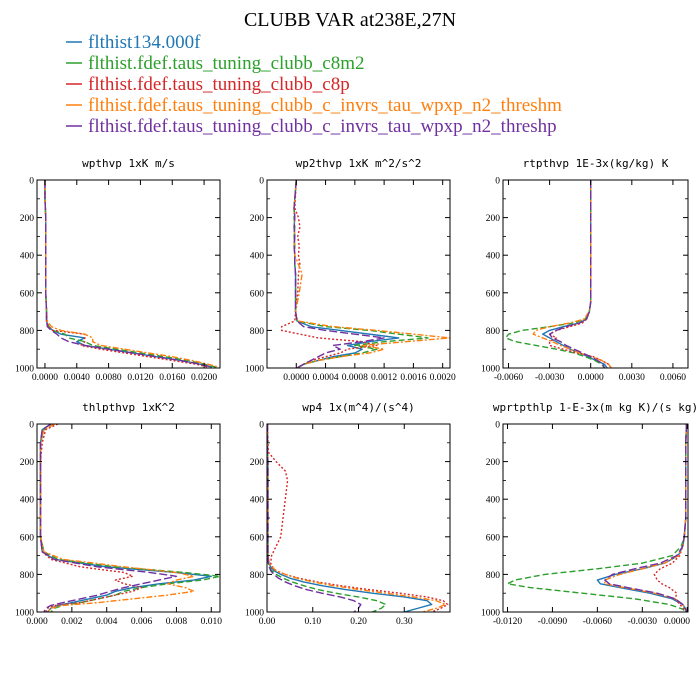 This screenshot has height=700, width=700. Describe the element at coordinates (128, 163) in the screenshot. I see `panel-title: wpthvp 1xK m/s` at that location.